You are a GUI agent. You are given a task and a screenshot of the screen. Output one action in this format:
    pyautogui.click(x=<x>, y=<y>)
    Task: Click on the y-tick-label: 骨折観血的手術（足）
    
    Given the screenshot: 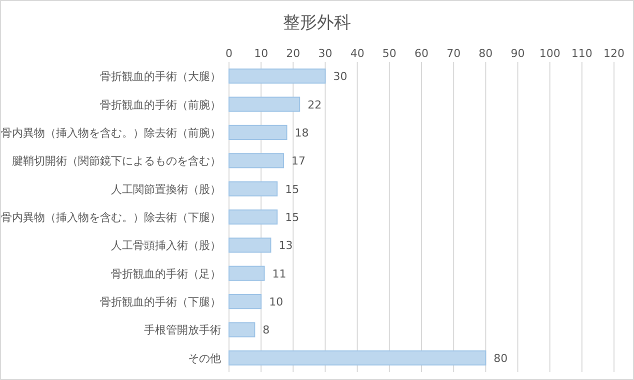 What is the action you would take?
    pyautogui.click(x=166, y=273)
    